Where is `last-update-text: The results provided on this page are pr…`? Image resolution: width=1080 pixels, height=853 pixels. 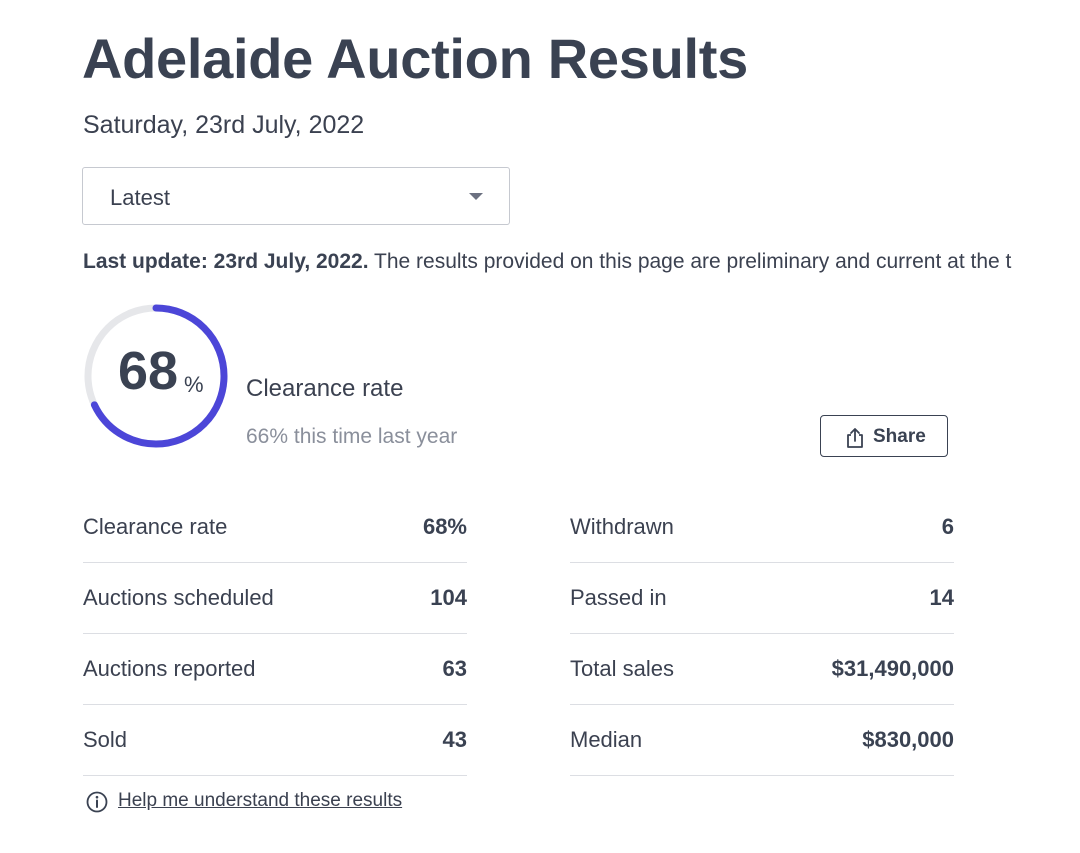
last-update-text: The results provided on this page are pr… is located at coordinates (690, 261).